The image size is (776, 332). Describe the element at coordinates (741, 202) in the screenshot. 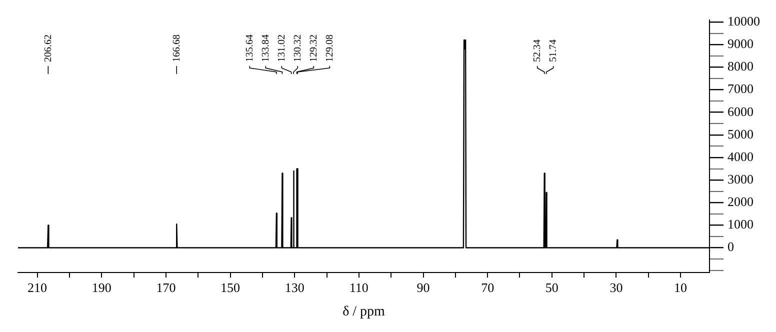

I see `y-tick-label: 2000` at that location.